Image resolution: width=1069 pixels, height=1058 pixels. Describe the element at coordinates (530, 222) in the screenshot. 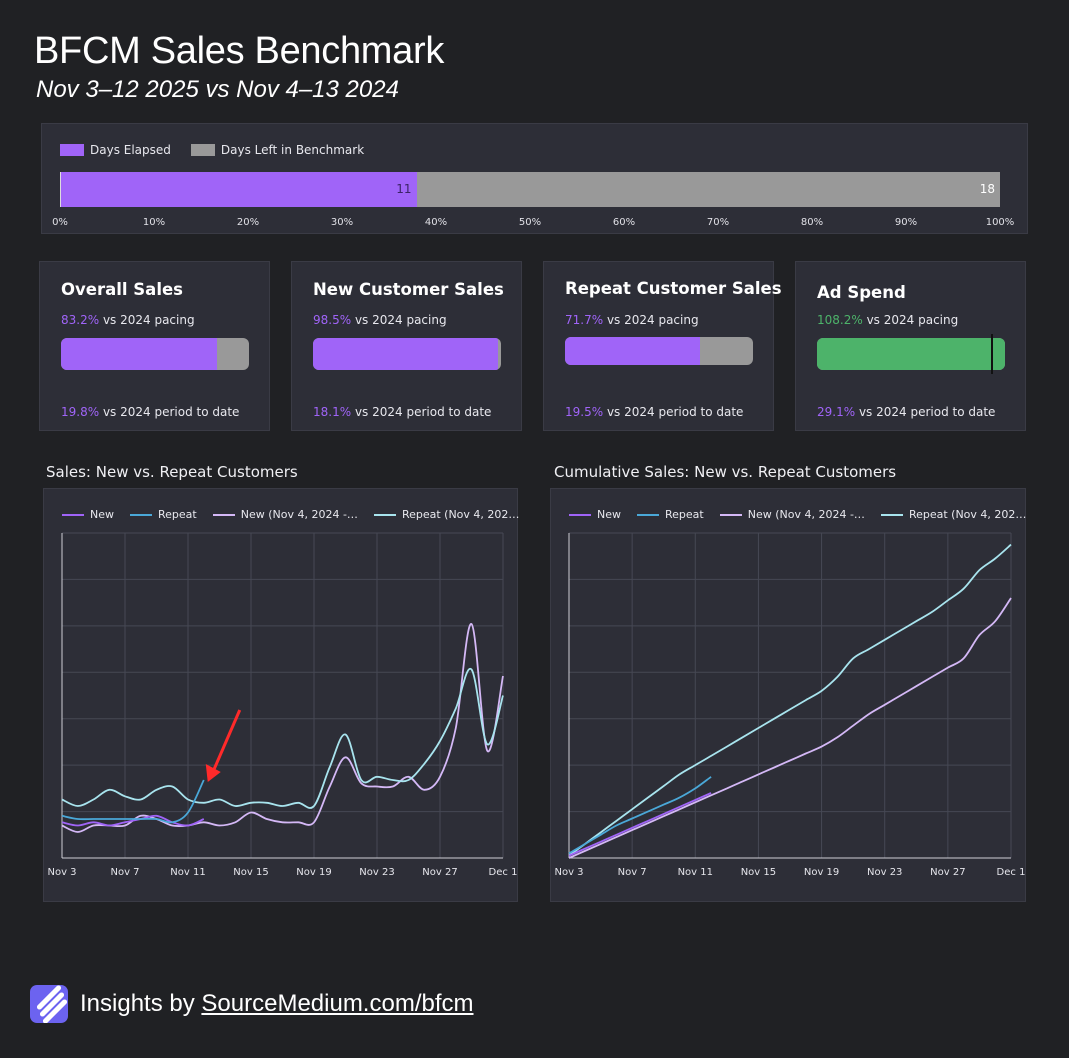

I see `progress-axis-tick: 50%` at that location.